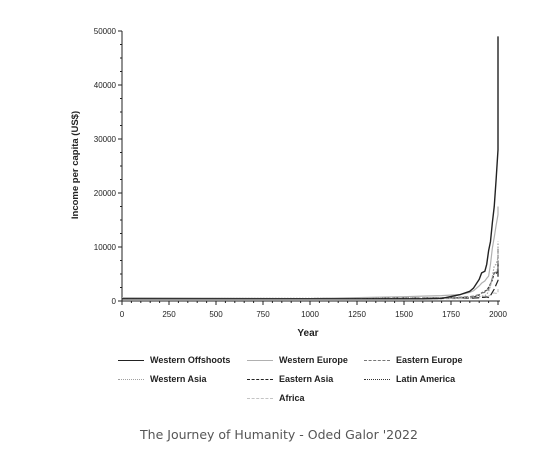  I want to click on x-axis-label: Year, so click(307, 333).